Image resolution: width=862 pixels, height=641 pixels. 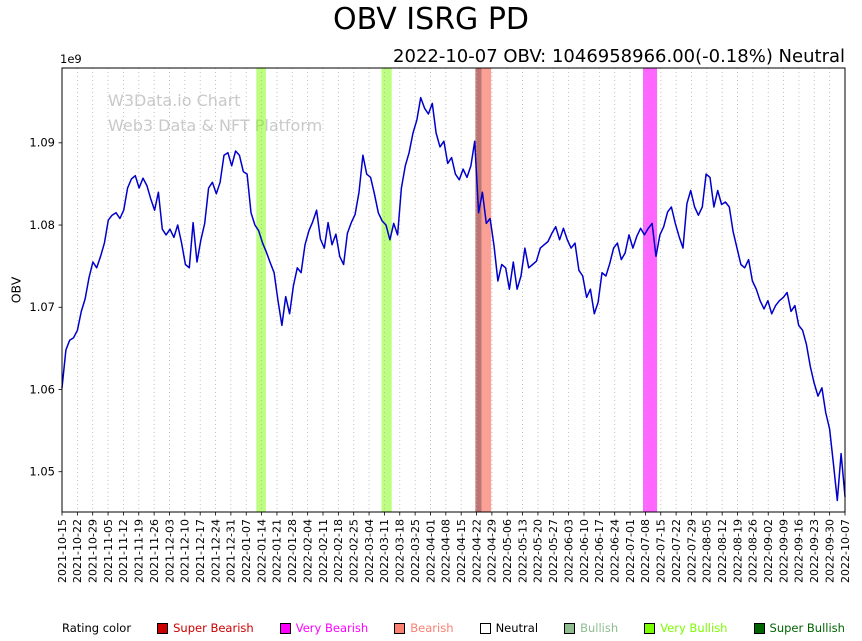 I want to click on x-tick-label: 2022-04-22, so click(x=476, y=551).